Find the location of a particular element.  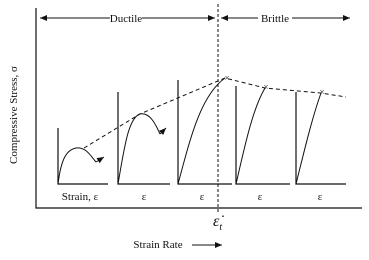

panel-label: Strain, ε is located at coordinates (80, 197).